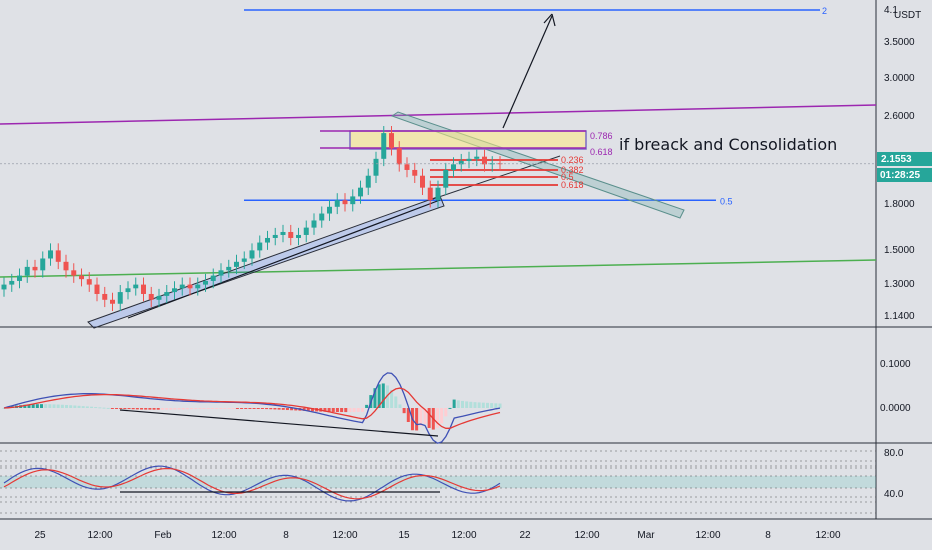 This screenshot has height=550, width=932. Describe the element at coordinates (495, 178) in the screenshot. I see `channel-extension` at that location.